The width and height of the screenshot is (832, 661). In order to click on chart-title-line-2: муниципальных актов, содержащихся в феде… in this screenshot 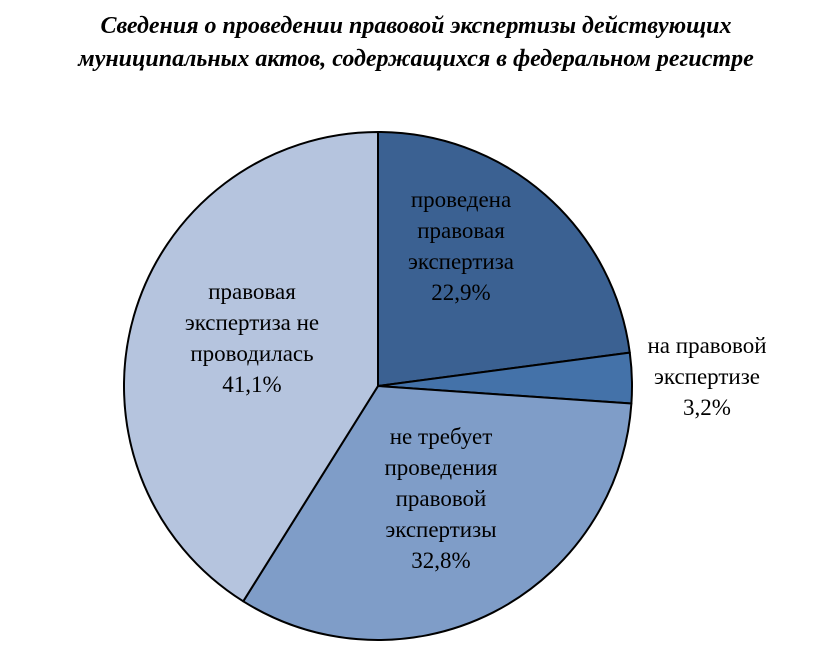, I will do `click(416, 59)`.